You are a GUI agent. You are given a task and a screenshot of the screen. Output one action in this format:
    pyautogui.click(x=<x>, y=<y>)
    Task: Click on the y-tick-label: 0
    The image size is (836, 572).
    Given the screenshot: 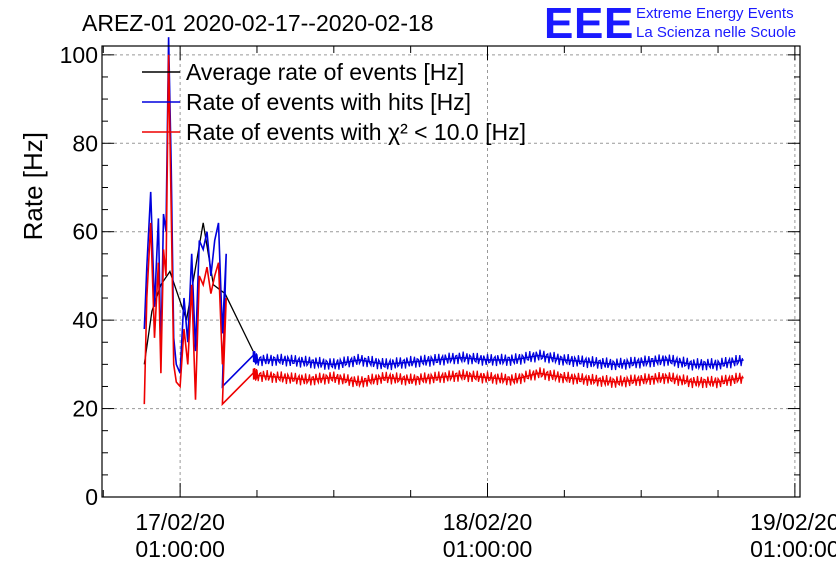 What is the action you would take?
    pyautogui.click(x=91, y=497)
    